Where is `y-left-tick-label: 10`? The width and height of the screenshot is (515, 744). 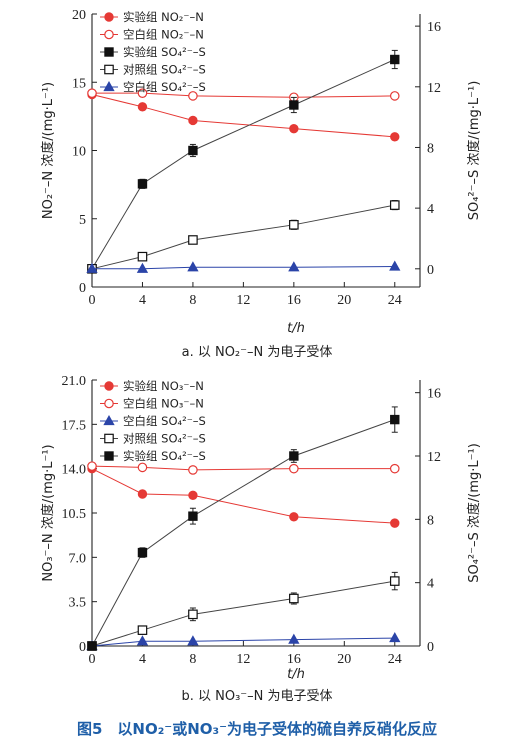
y-left-tick-label: 10 is located at coordinates (79, 152).